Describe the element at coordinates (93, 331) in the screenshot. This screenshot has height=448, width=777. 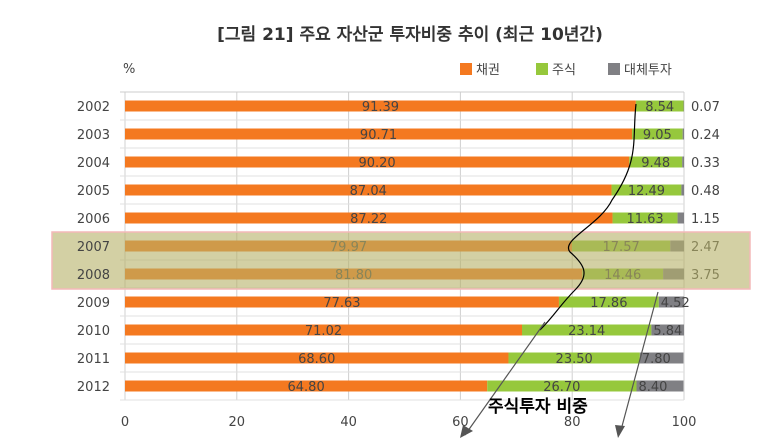
I see `y-tick-label: 2010` at that location.